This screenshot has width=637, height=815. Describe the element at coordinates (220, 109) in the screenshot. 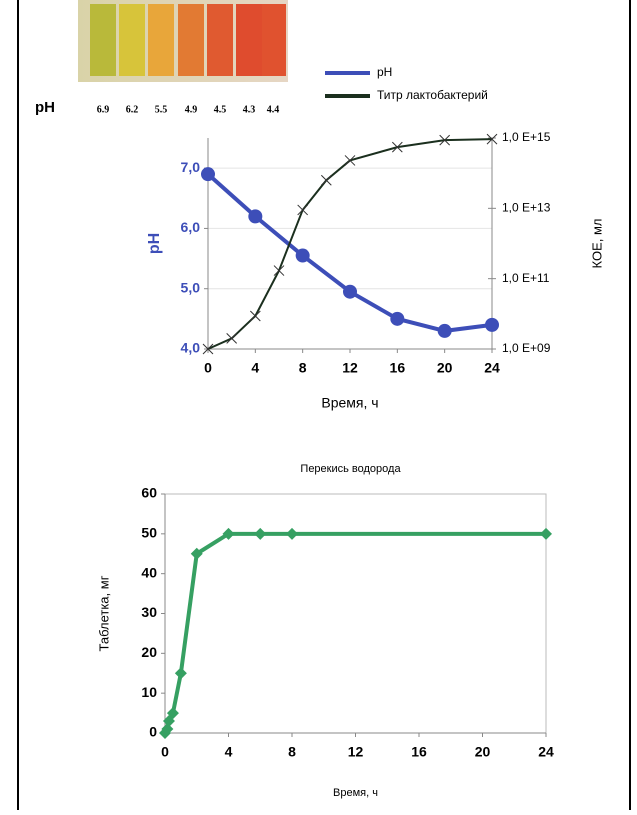

I see `tube-ph: 4.5` at that location.